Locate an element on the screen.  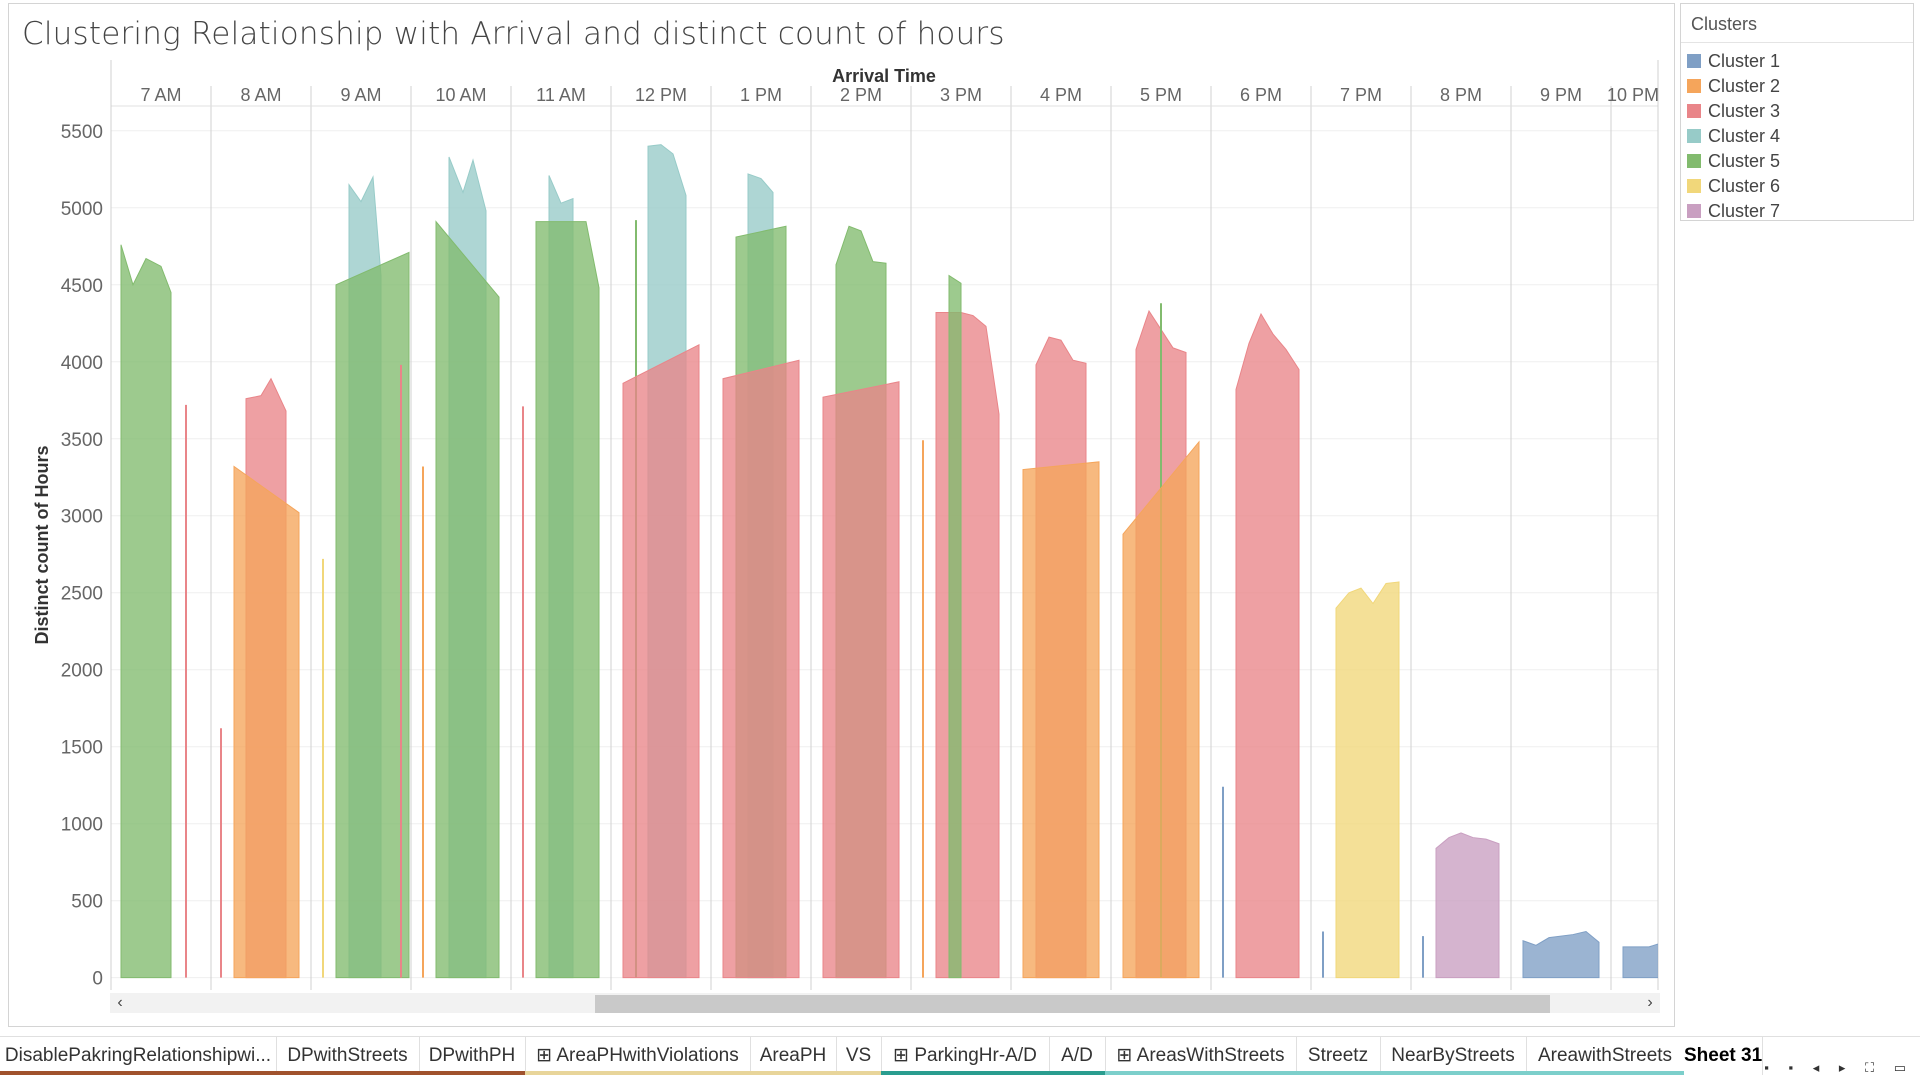
x-tick-label: 5 PM is located at coordinates (1161, 95).